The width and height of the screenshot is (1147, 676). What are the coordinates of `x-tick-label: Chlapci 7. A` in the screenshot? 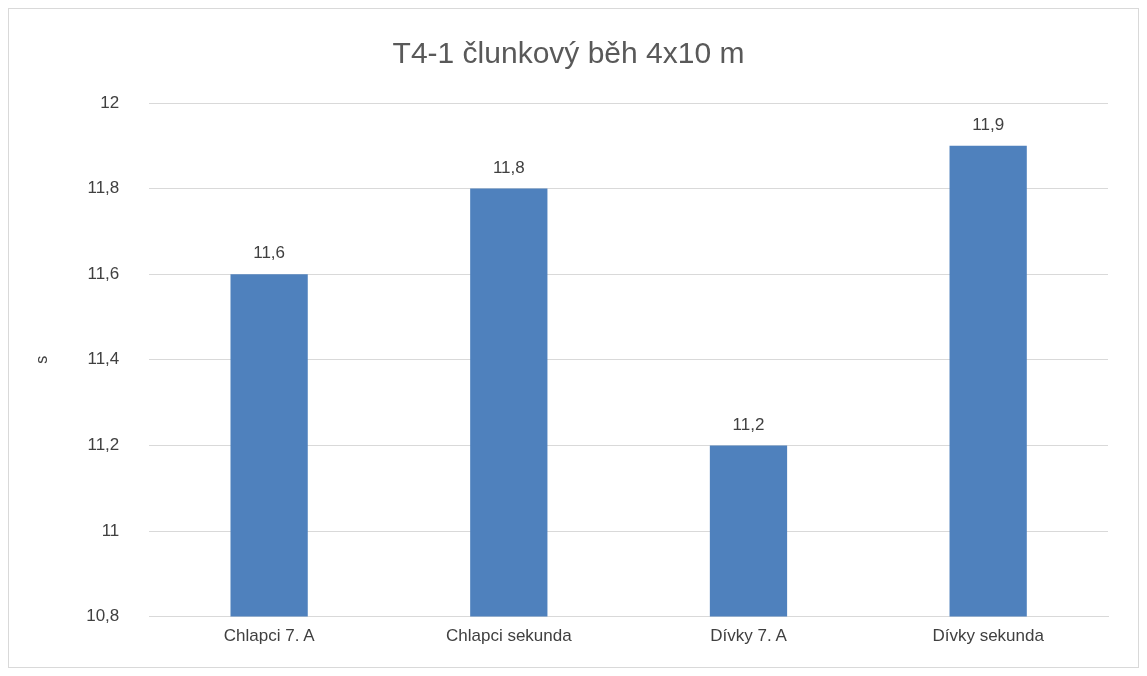 It's located at (269, 636).